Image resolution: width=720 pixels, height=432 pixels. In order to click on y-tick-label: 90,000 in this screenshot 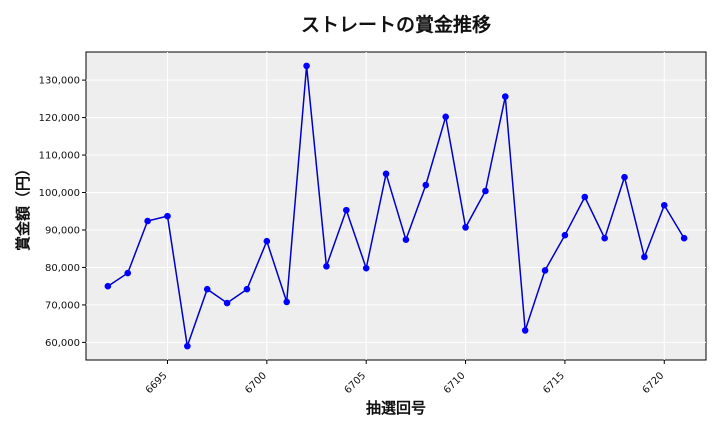, I will do `click(62, 230)`.